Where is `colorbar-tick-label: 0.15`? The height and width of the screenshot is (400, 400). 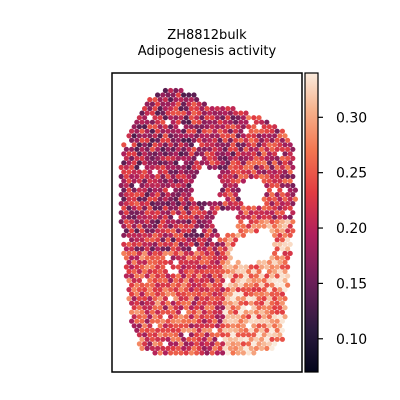 colorbar-tick-label: 0.15 is located at coordinates (351, 284).